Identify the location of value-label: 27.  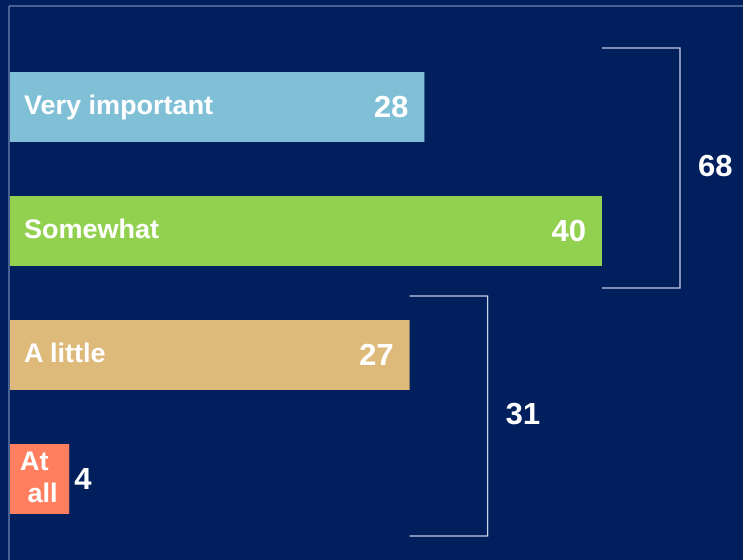
(376, 354).